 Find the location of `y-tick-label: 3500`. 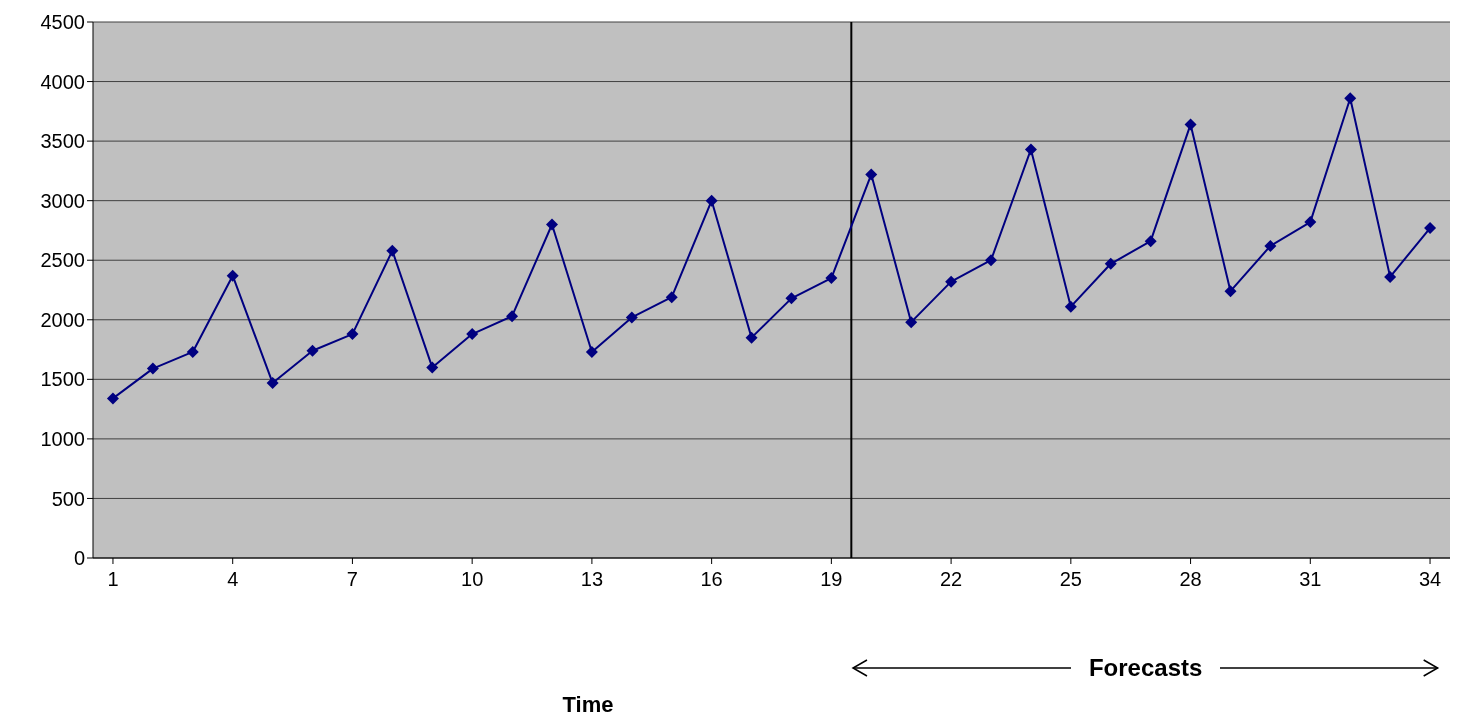

y-tick-label: 3500 is located at coordinates (62, 141).